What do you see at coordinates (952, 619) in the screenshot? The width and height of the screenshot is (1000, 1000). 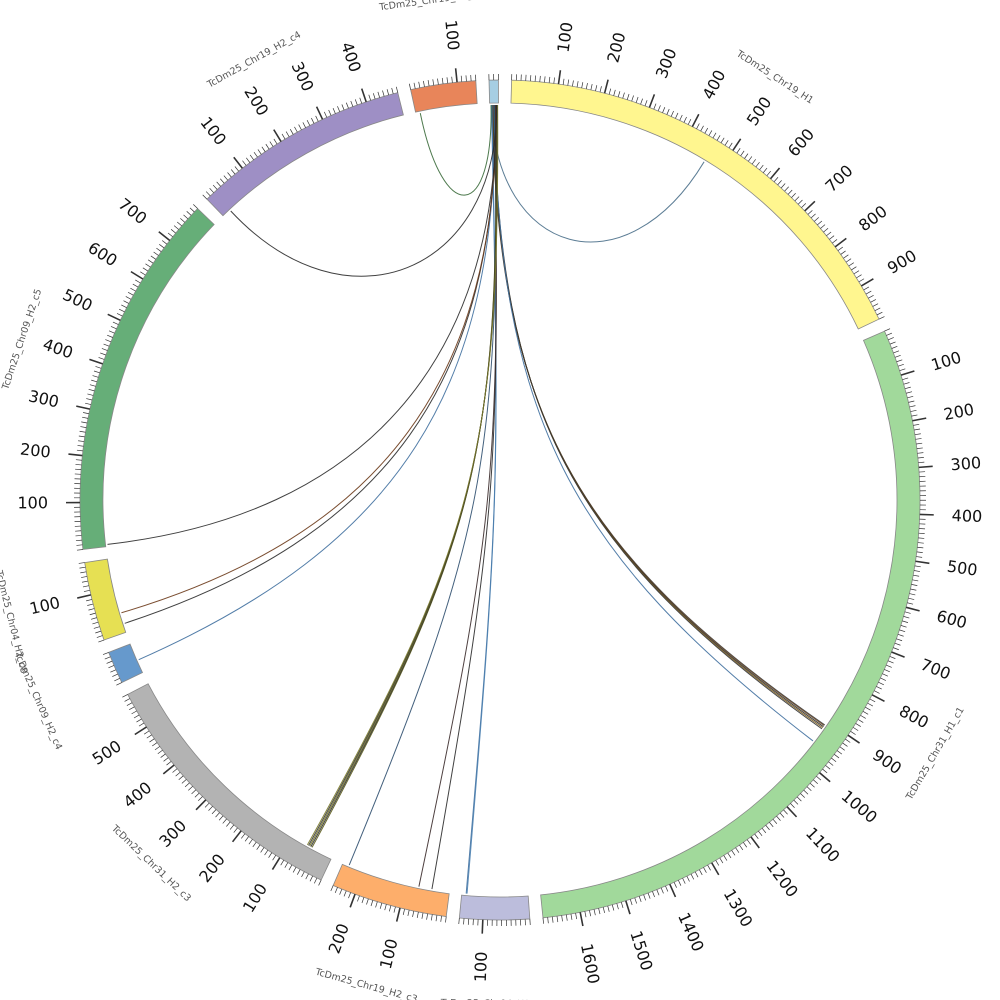 I see `tick-label: 600` at bounding box center [952, 619].